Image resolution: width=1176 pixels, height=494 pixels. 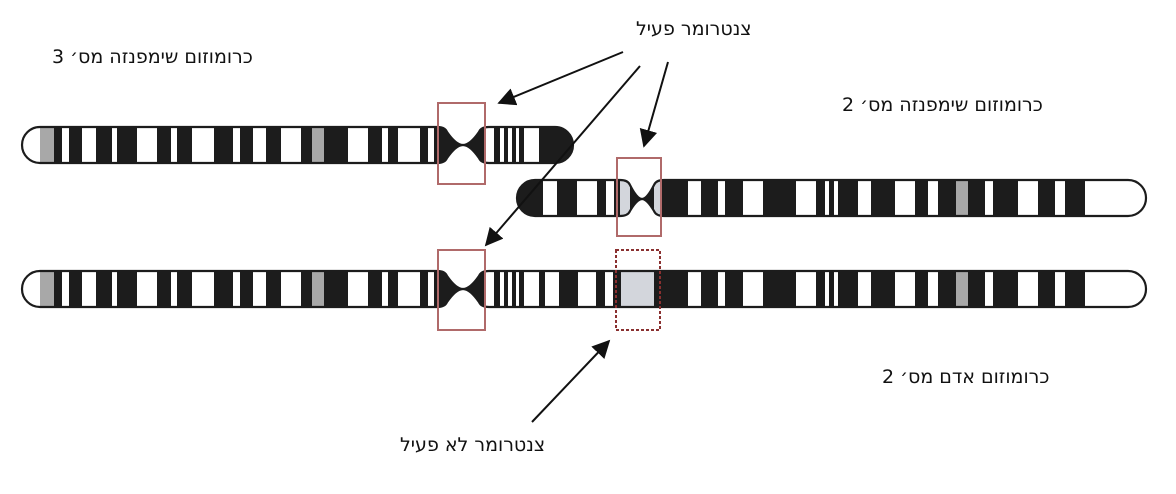 What do you see at coordinates (461, 290) in the screenshot?
I see `active-centromere-box-bottom` at bounding box center [461, 290].